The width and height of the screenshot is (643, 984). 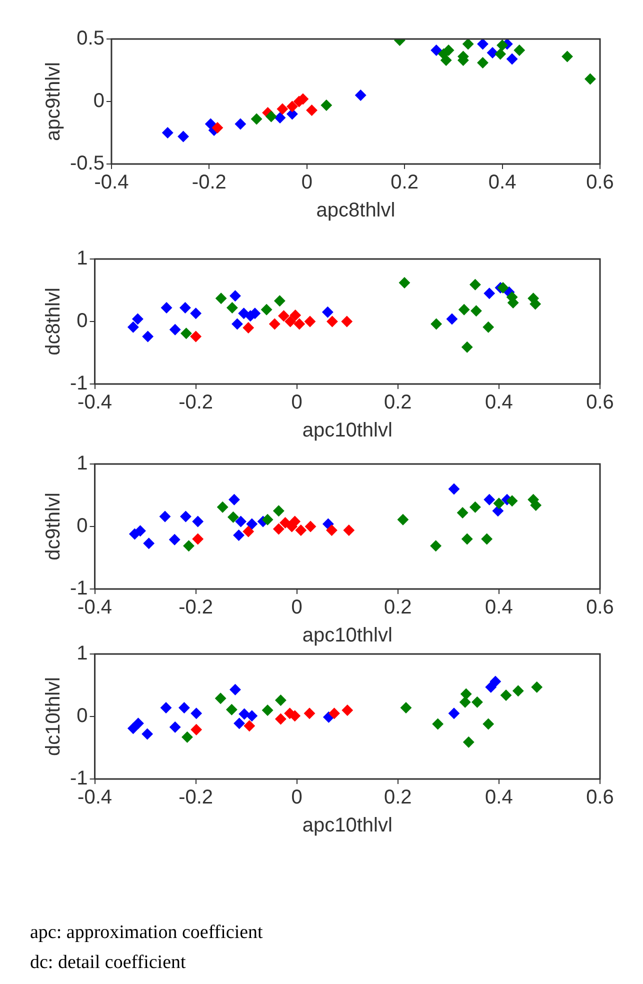 I want to click on y-tick-label: 0.5, so click(x=90, y=39).